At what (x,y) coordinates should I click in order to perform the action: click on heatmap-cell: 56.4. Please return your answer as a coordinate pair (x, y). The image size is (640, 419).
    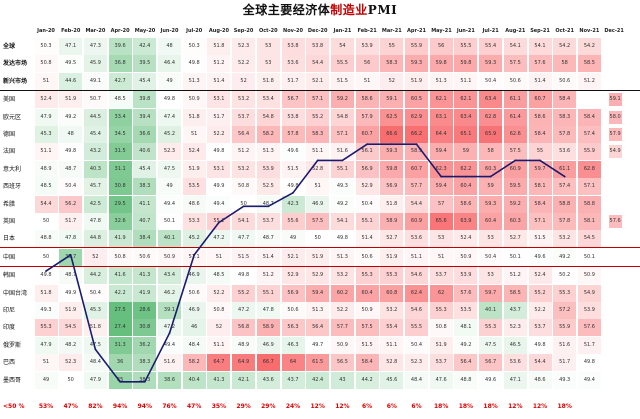
    Looking at the image, I should click on (466, 363).